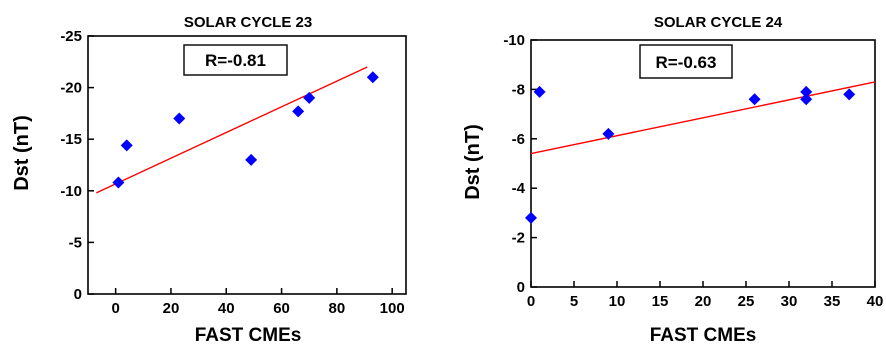 The height and width of the screenshot is (349, 886). What do you see at coordinates (518, 238) in the screenshot?
I see `y-tick-label: -2` at bounding box center [518, 238].